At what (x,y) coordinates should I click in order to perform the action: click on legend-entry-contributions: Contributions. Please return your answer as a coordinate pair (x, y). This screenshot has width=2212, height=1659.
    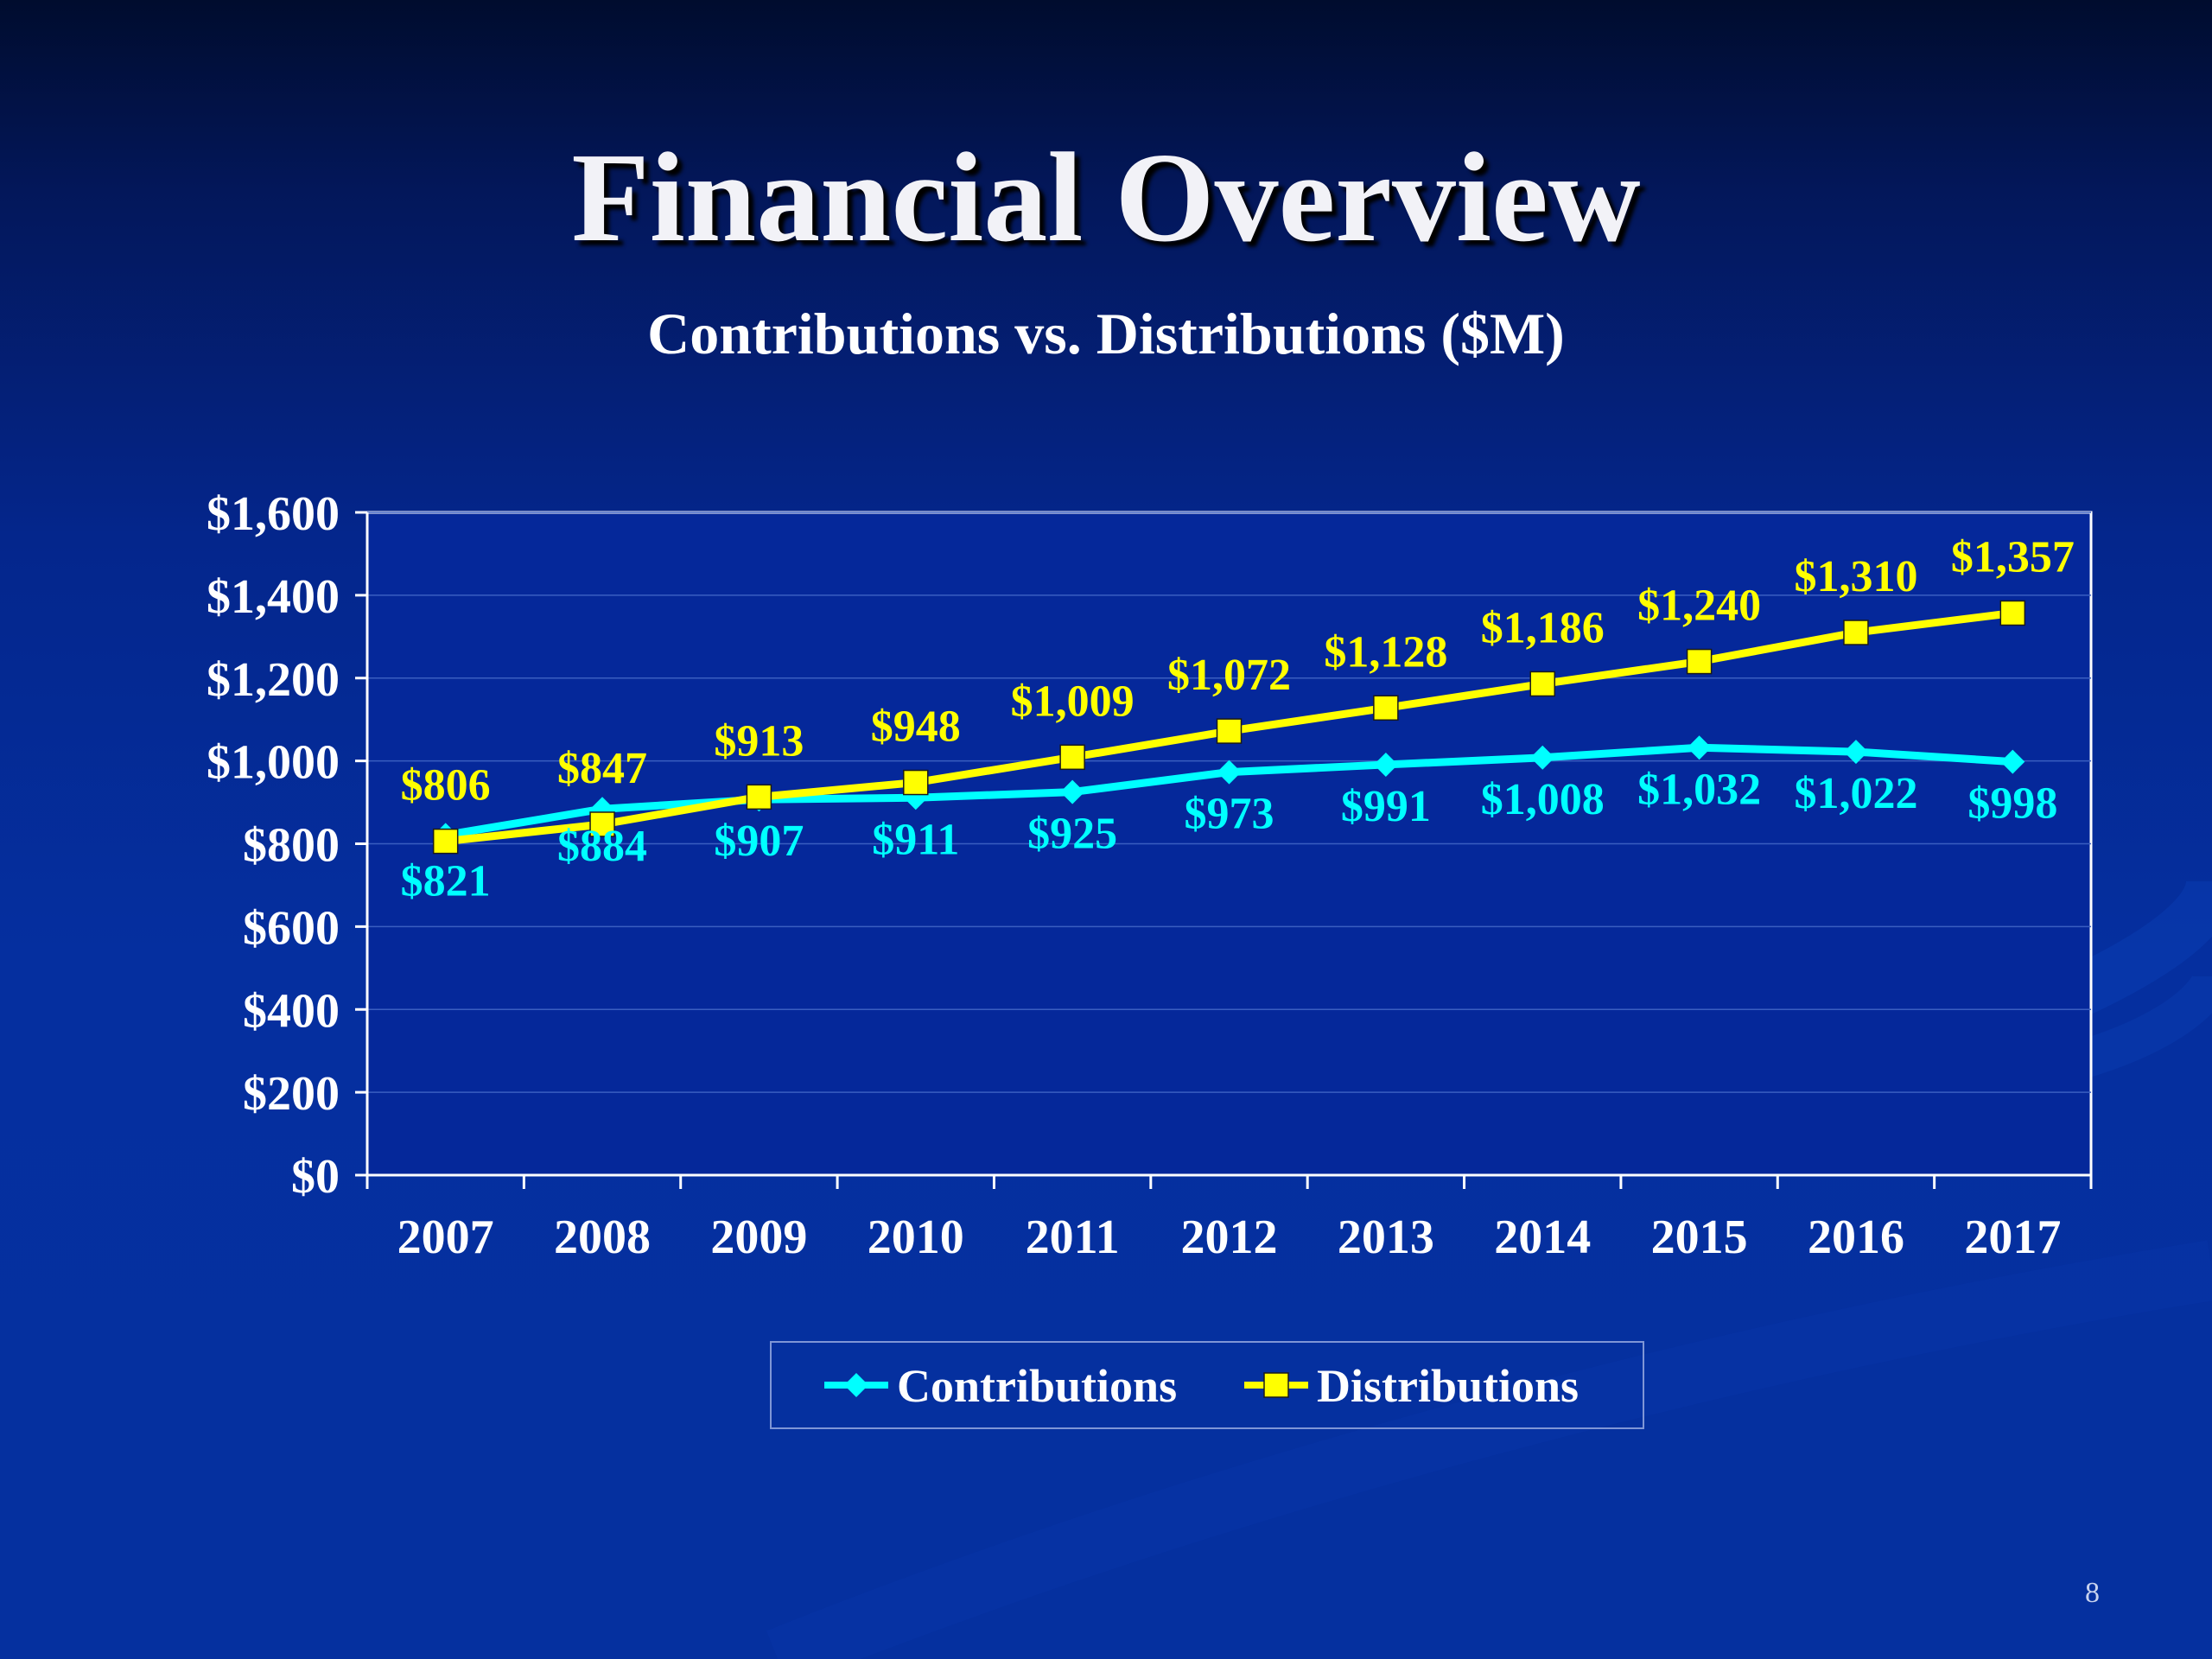
    Looking at the image, I should click on (1000, 1386).